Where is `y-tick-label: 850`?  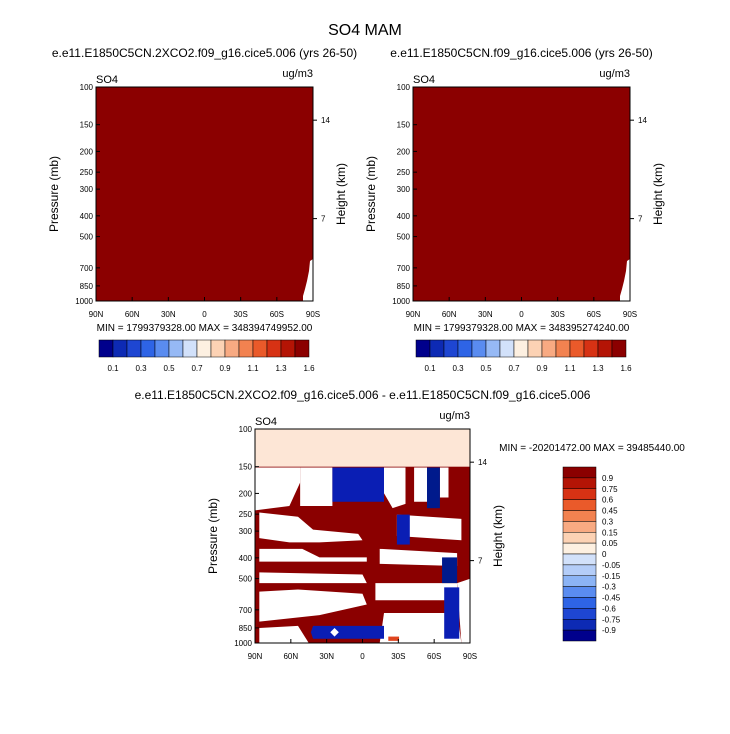 y-tick-label: 850 is located at coordinates (404, 286).